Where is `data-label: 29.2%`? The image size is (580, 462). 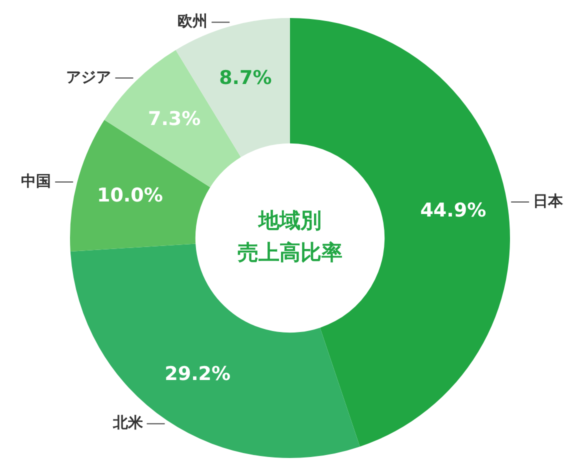
data-label: 29.2% is located at coordinates (197, 374).